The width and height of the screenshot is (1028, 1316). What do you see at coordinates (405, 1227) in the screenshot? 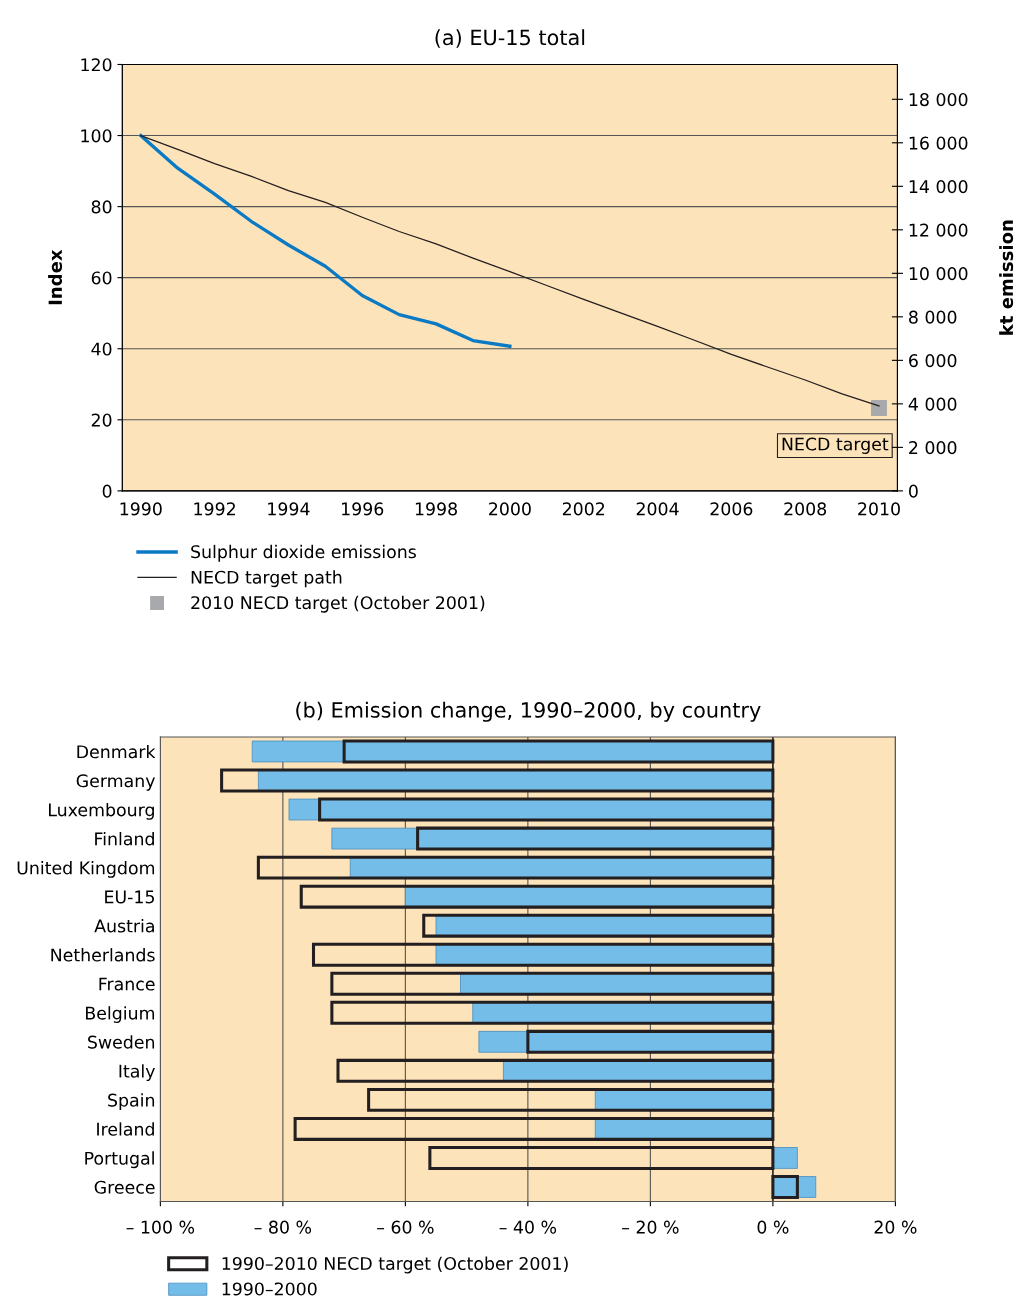
I see `x-tick-label: – 60 %` at bounding box center [405, 1227].